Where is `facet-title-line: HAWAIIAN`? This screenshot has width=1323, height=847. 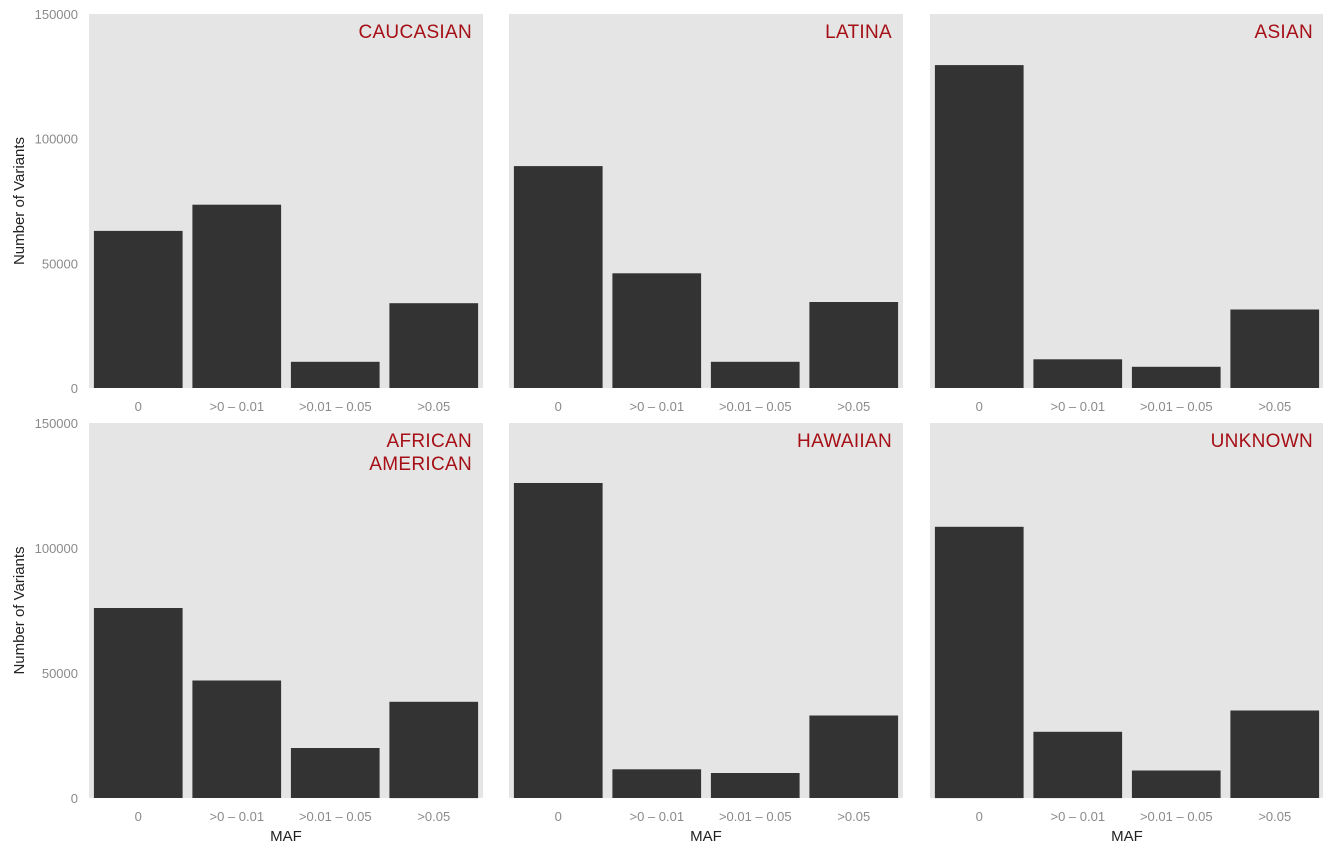 facet-title-line: HAWAIIAN is located at coordinates (844, 441).